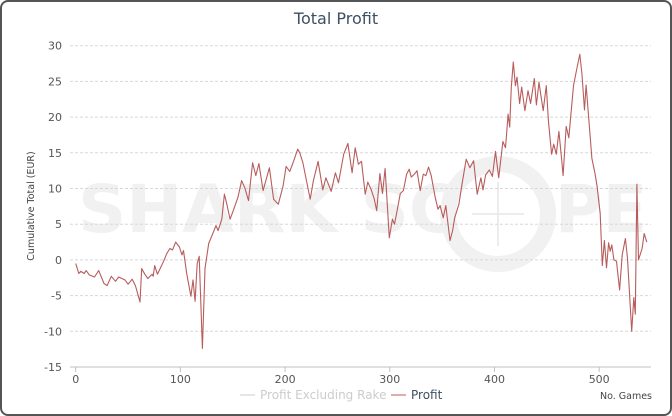 This screenshot has height=416, width=672. I want to click on y-tick-label: 30, so click(55, 46).